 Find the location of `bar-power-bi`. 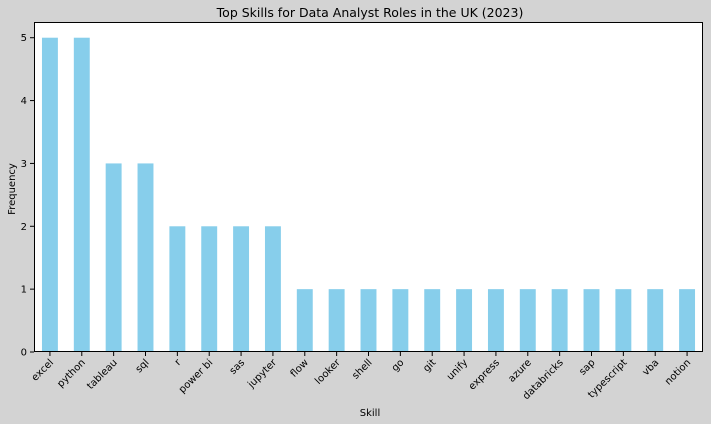

bar-power-bi is located at coordinates (209, 289).